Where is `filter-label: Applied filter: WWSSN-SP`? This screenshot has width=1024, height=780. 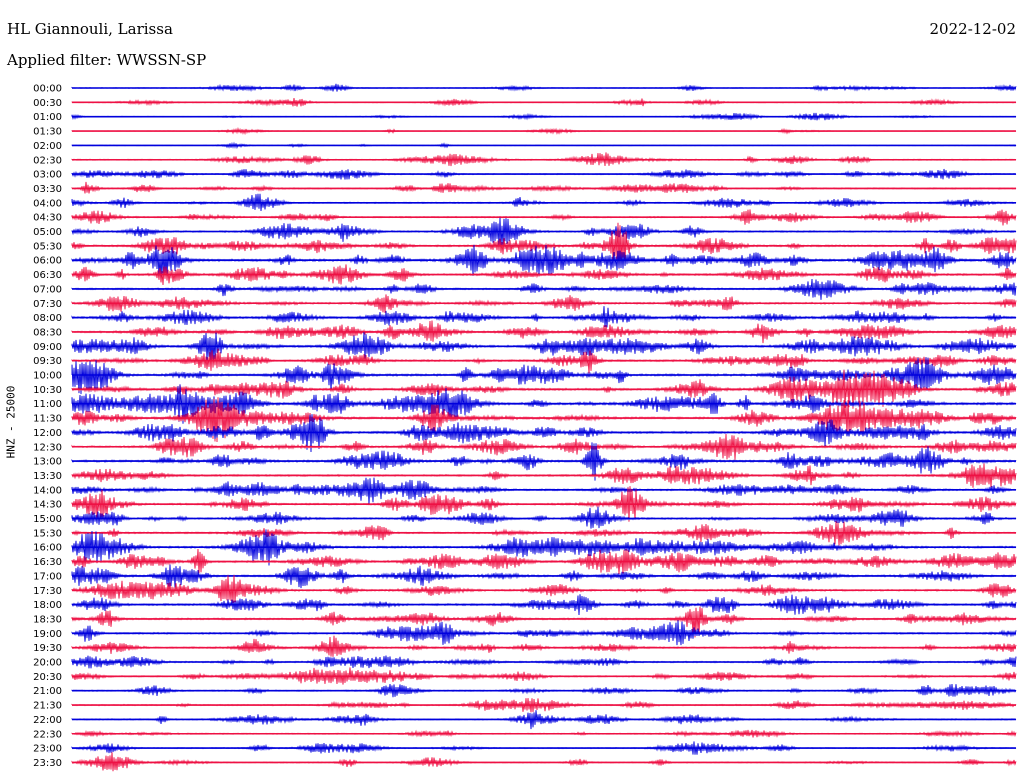
filter-label: Applied filter: WWSSN-SP is located at coordinates (107, 60).